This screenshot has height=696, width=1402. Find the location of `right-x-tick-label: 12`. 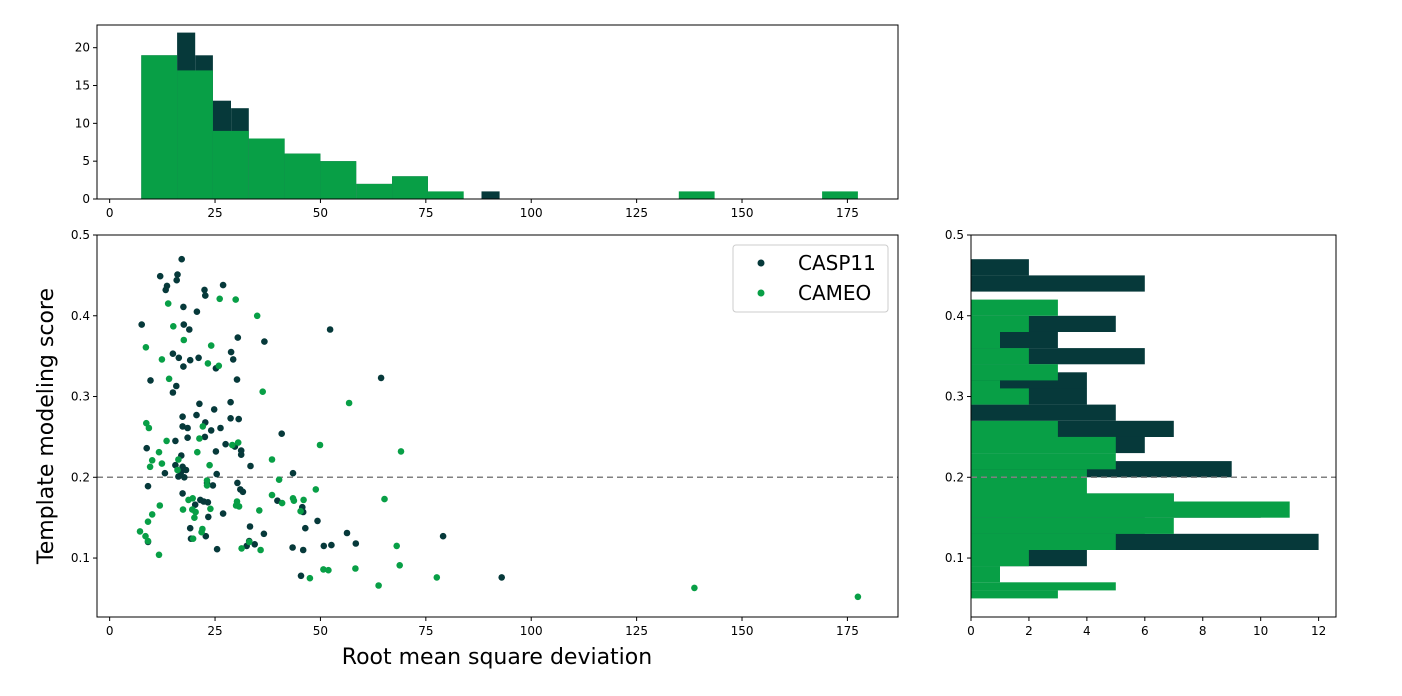

right-x-tick-label: 12 is located at coordinates (1318, 631).